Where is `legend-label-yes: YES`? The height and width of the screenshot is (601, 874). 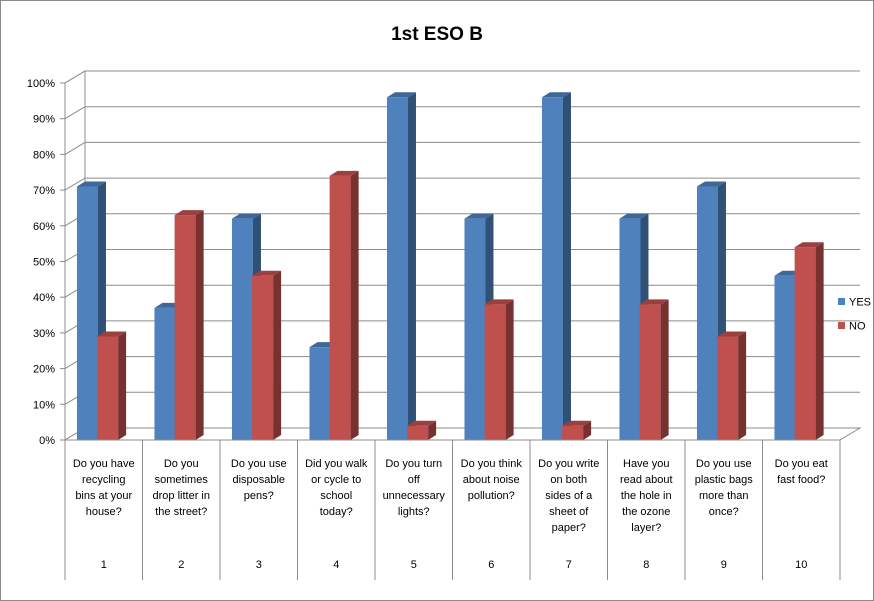
legend-label-yes: YES is located at coordinates (860, 303).